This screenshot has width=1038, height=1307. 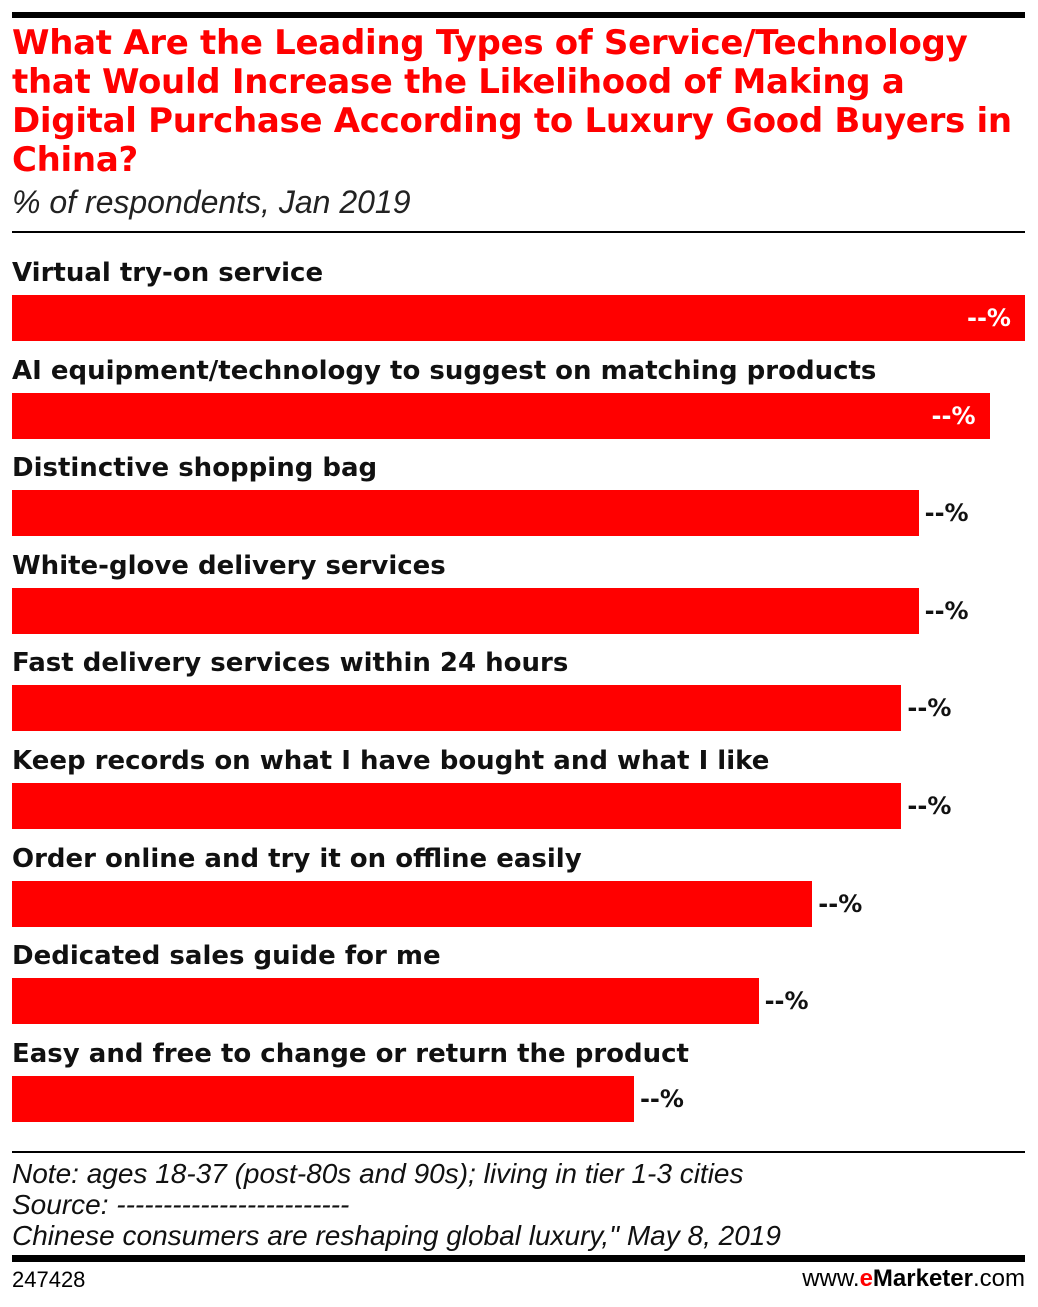 What do you see at coordinates (211, 202) in the screenshot?
I see `chart-subtitle: % of respondents, Jan 2019` at bounding box center [211, 202].